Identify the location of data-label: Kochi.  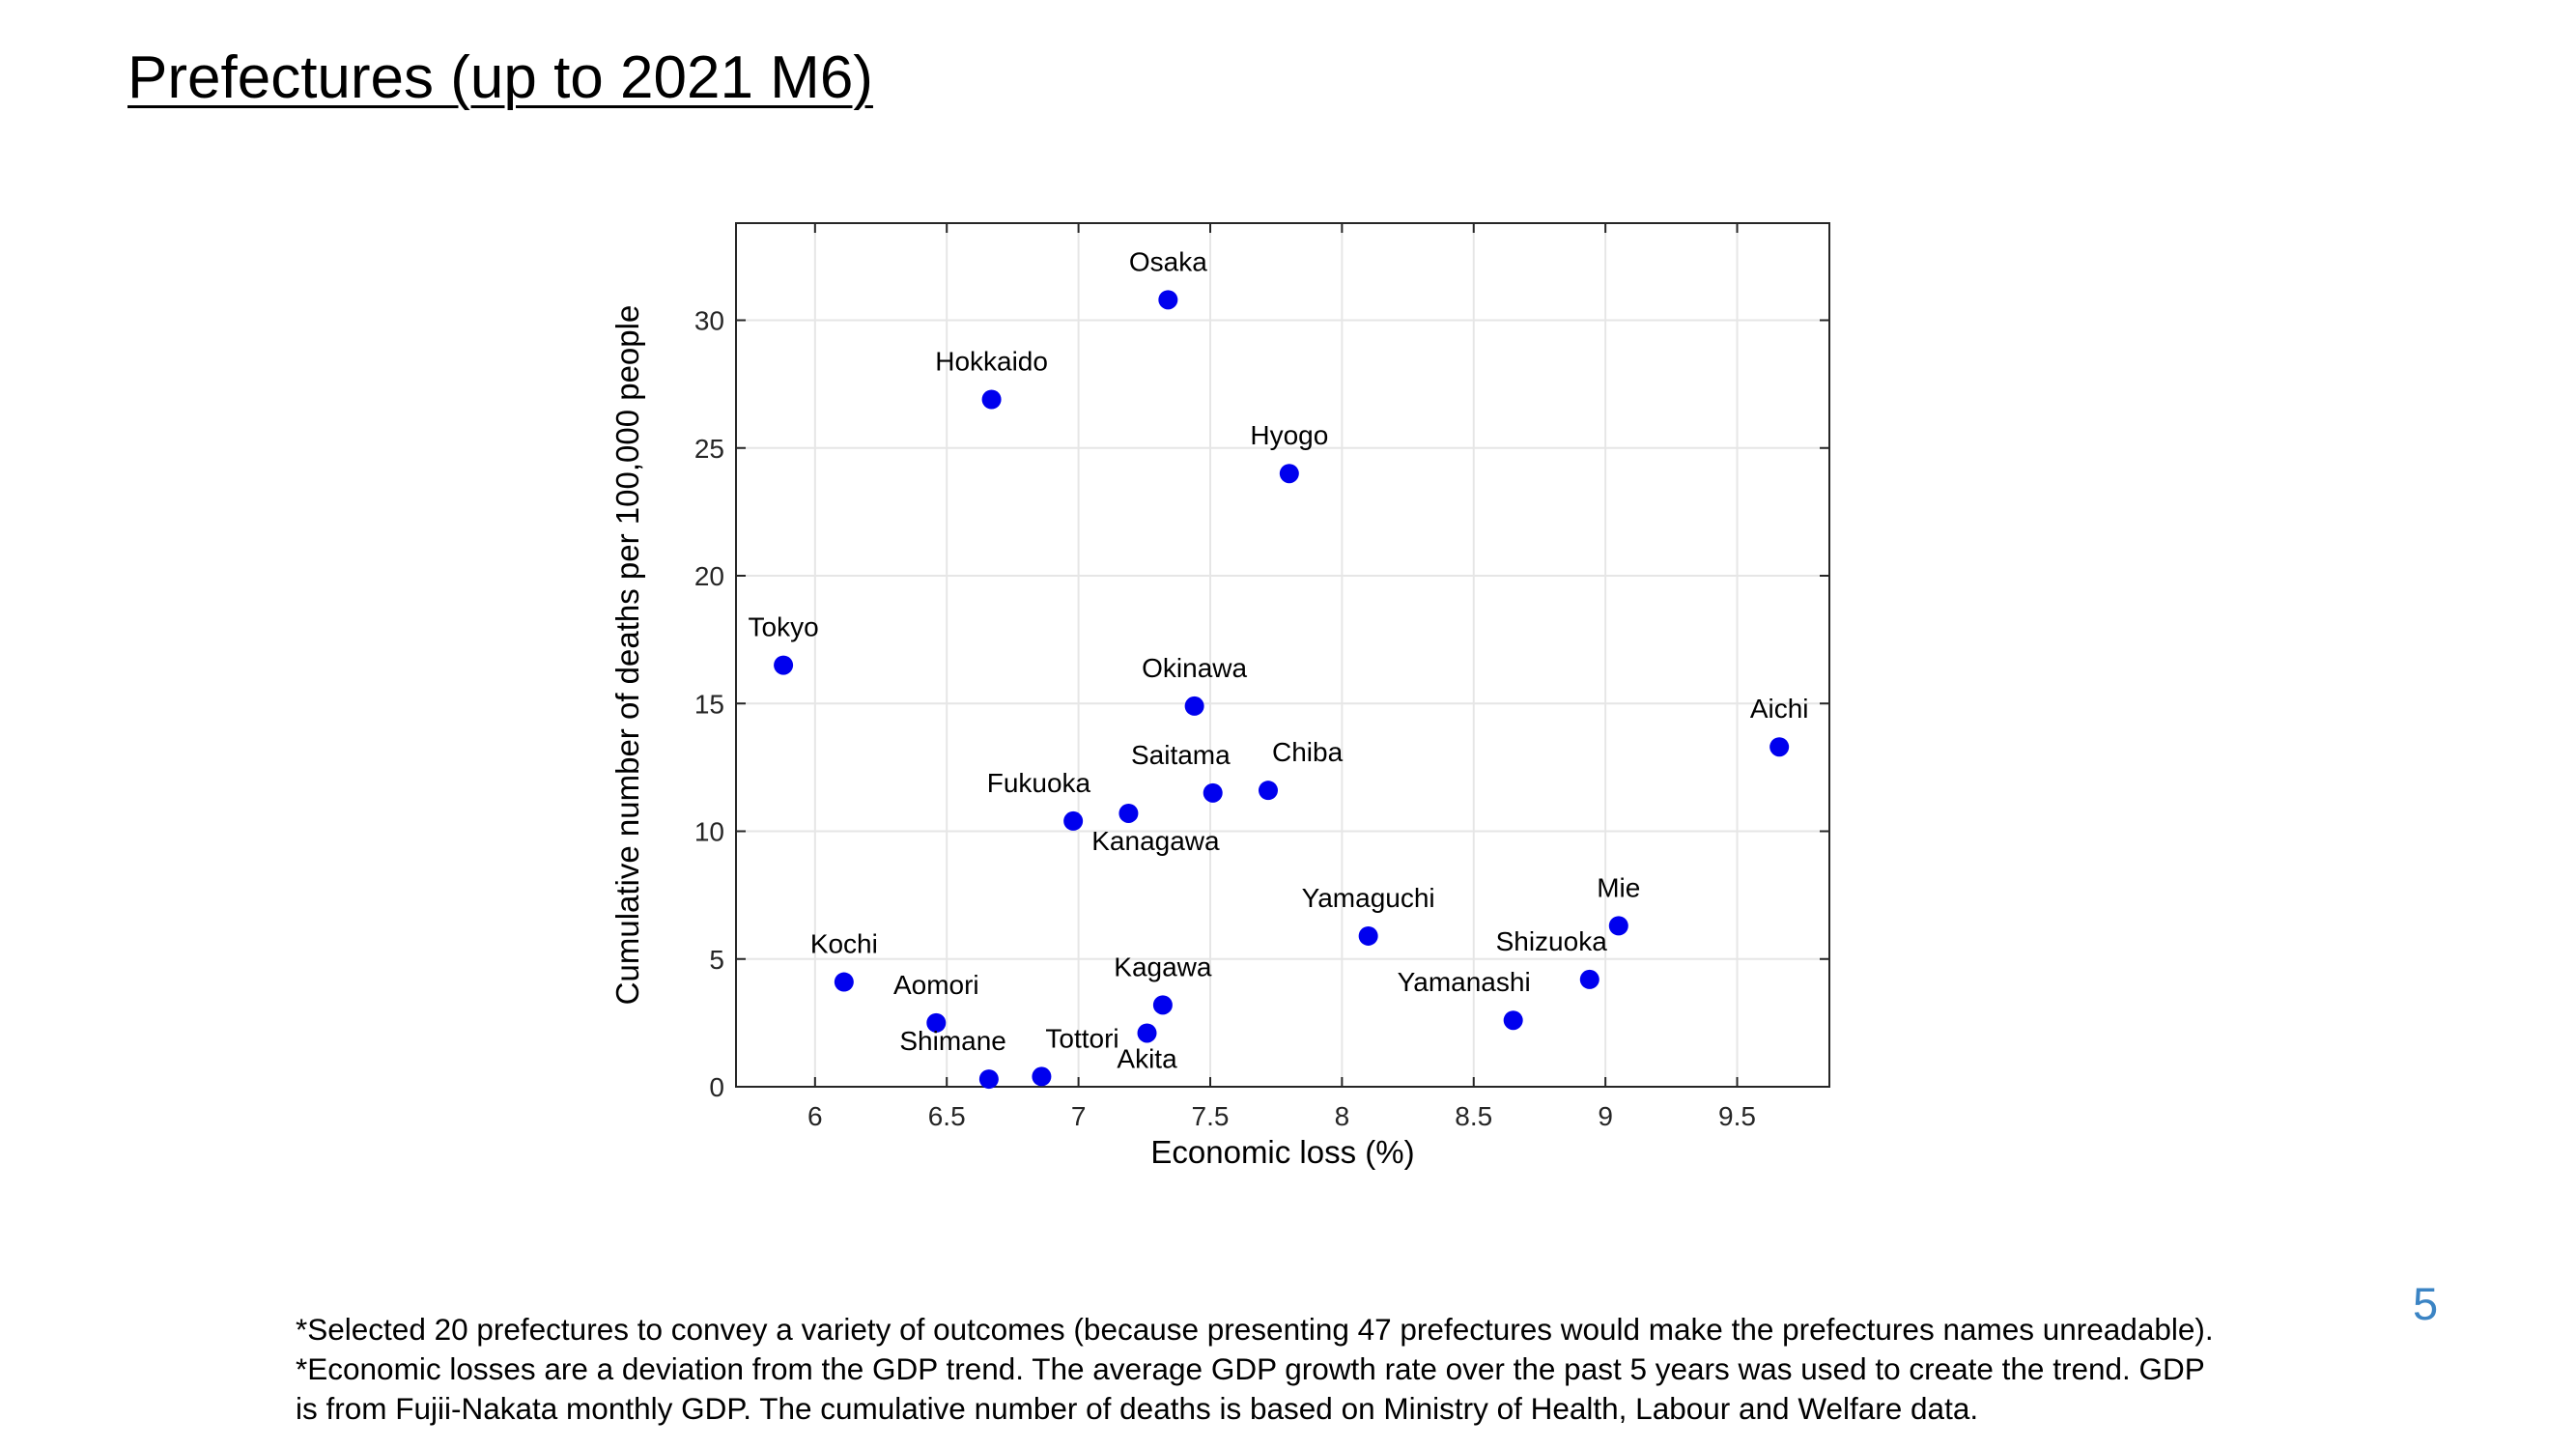
(844, 944).